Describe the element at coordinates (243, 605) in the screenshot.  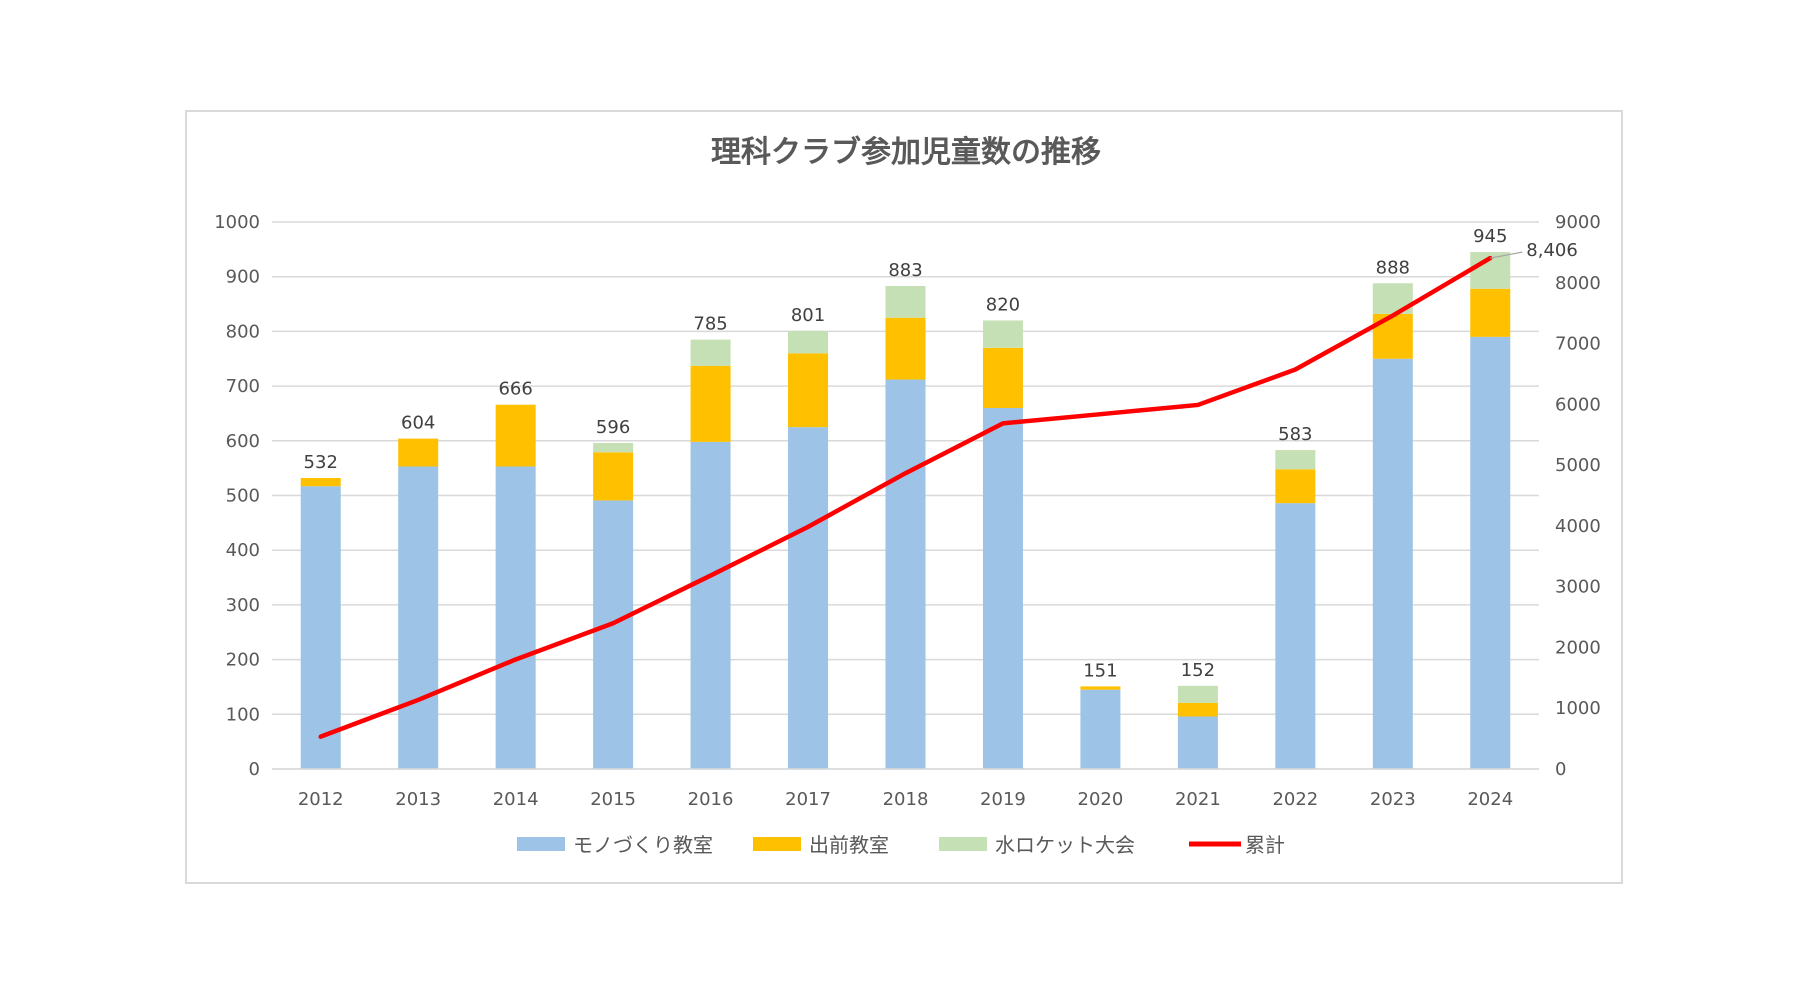
I see `y-tick-label: 300` at that location.